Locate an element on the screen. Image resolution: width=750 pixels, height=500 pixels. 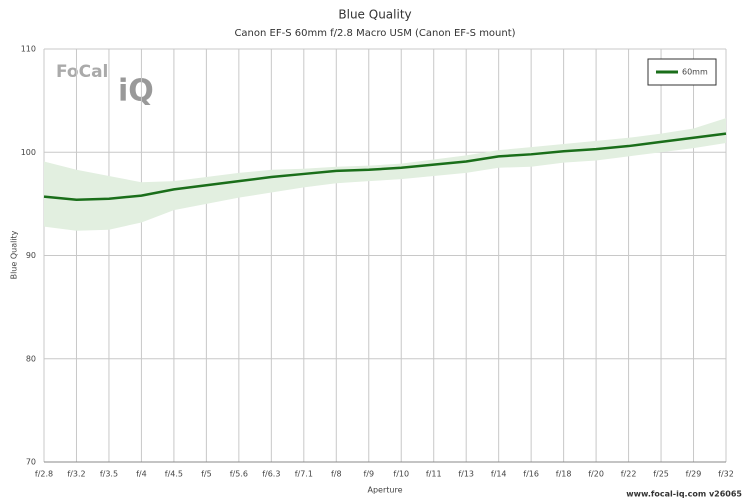
x-tick-label: f/7.1 is located at coordinates (304, 474).